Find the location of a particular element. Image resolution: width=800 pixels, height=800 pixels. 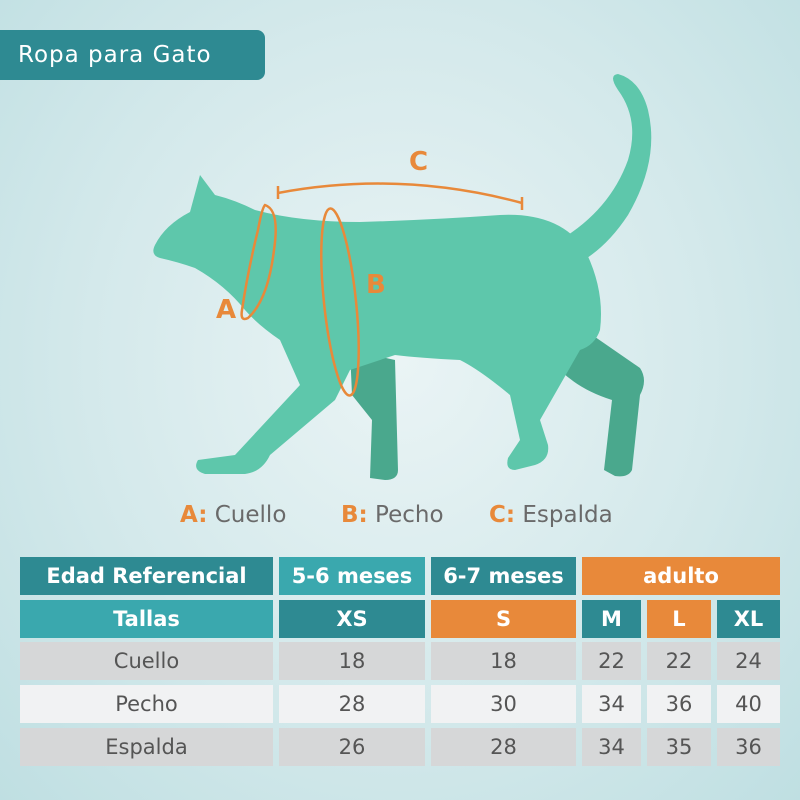

header-size-xl: XL is located at coordinates (748, 619).